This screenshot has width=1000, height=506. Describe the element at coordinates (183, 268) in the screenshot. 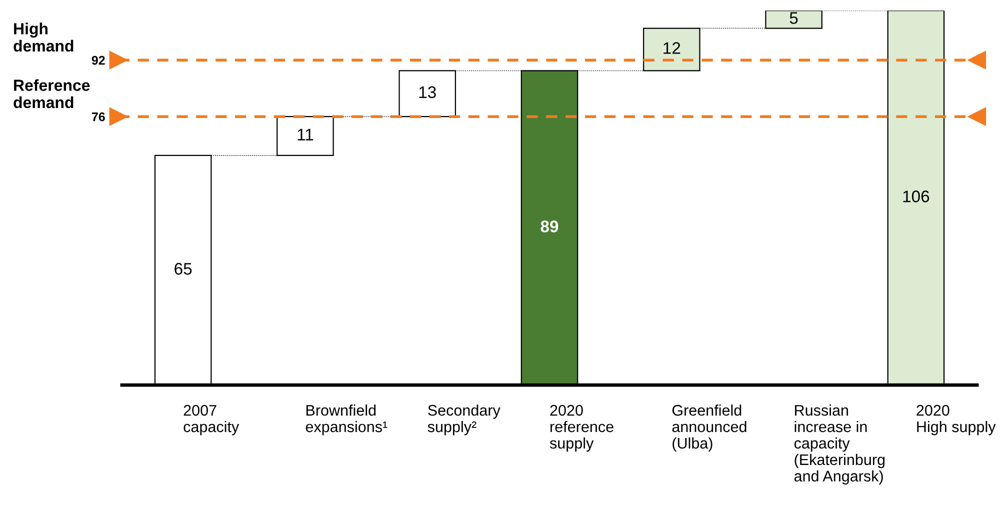

I see `data-label: 65` at that location.